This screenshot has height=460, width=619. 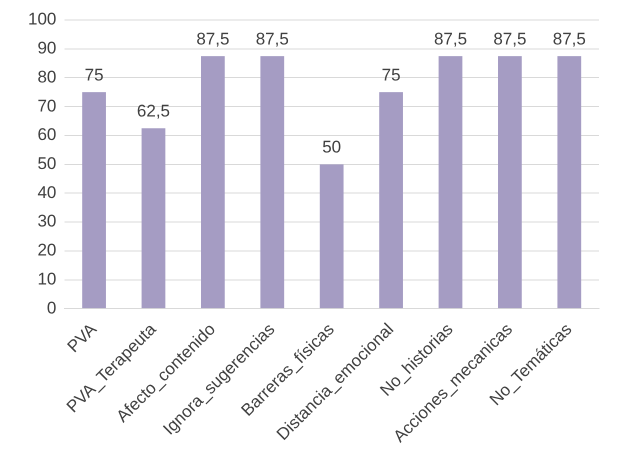 What do you see at coordinates (51, 308) in the screenshot?
I see `y-tick-label: 0` at bounding box center [51, 308].